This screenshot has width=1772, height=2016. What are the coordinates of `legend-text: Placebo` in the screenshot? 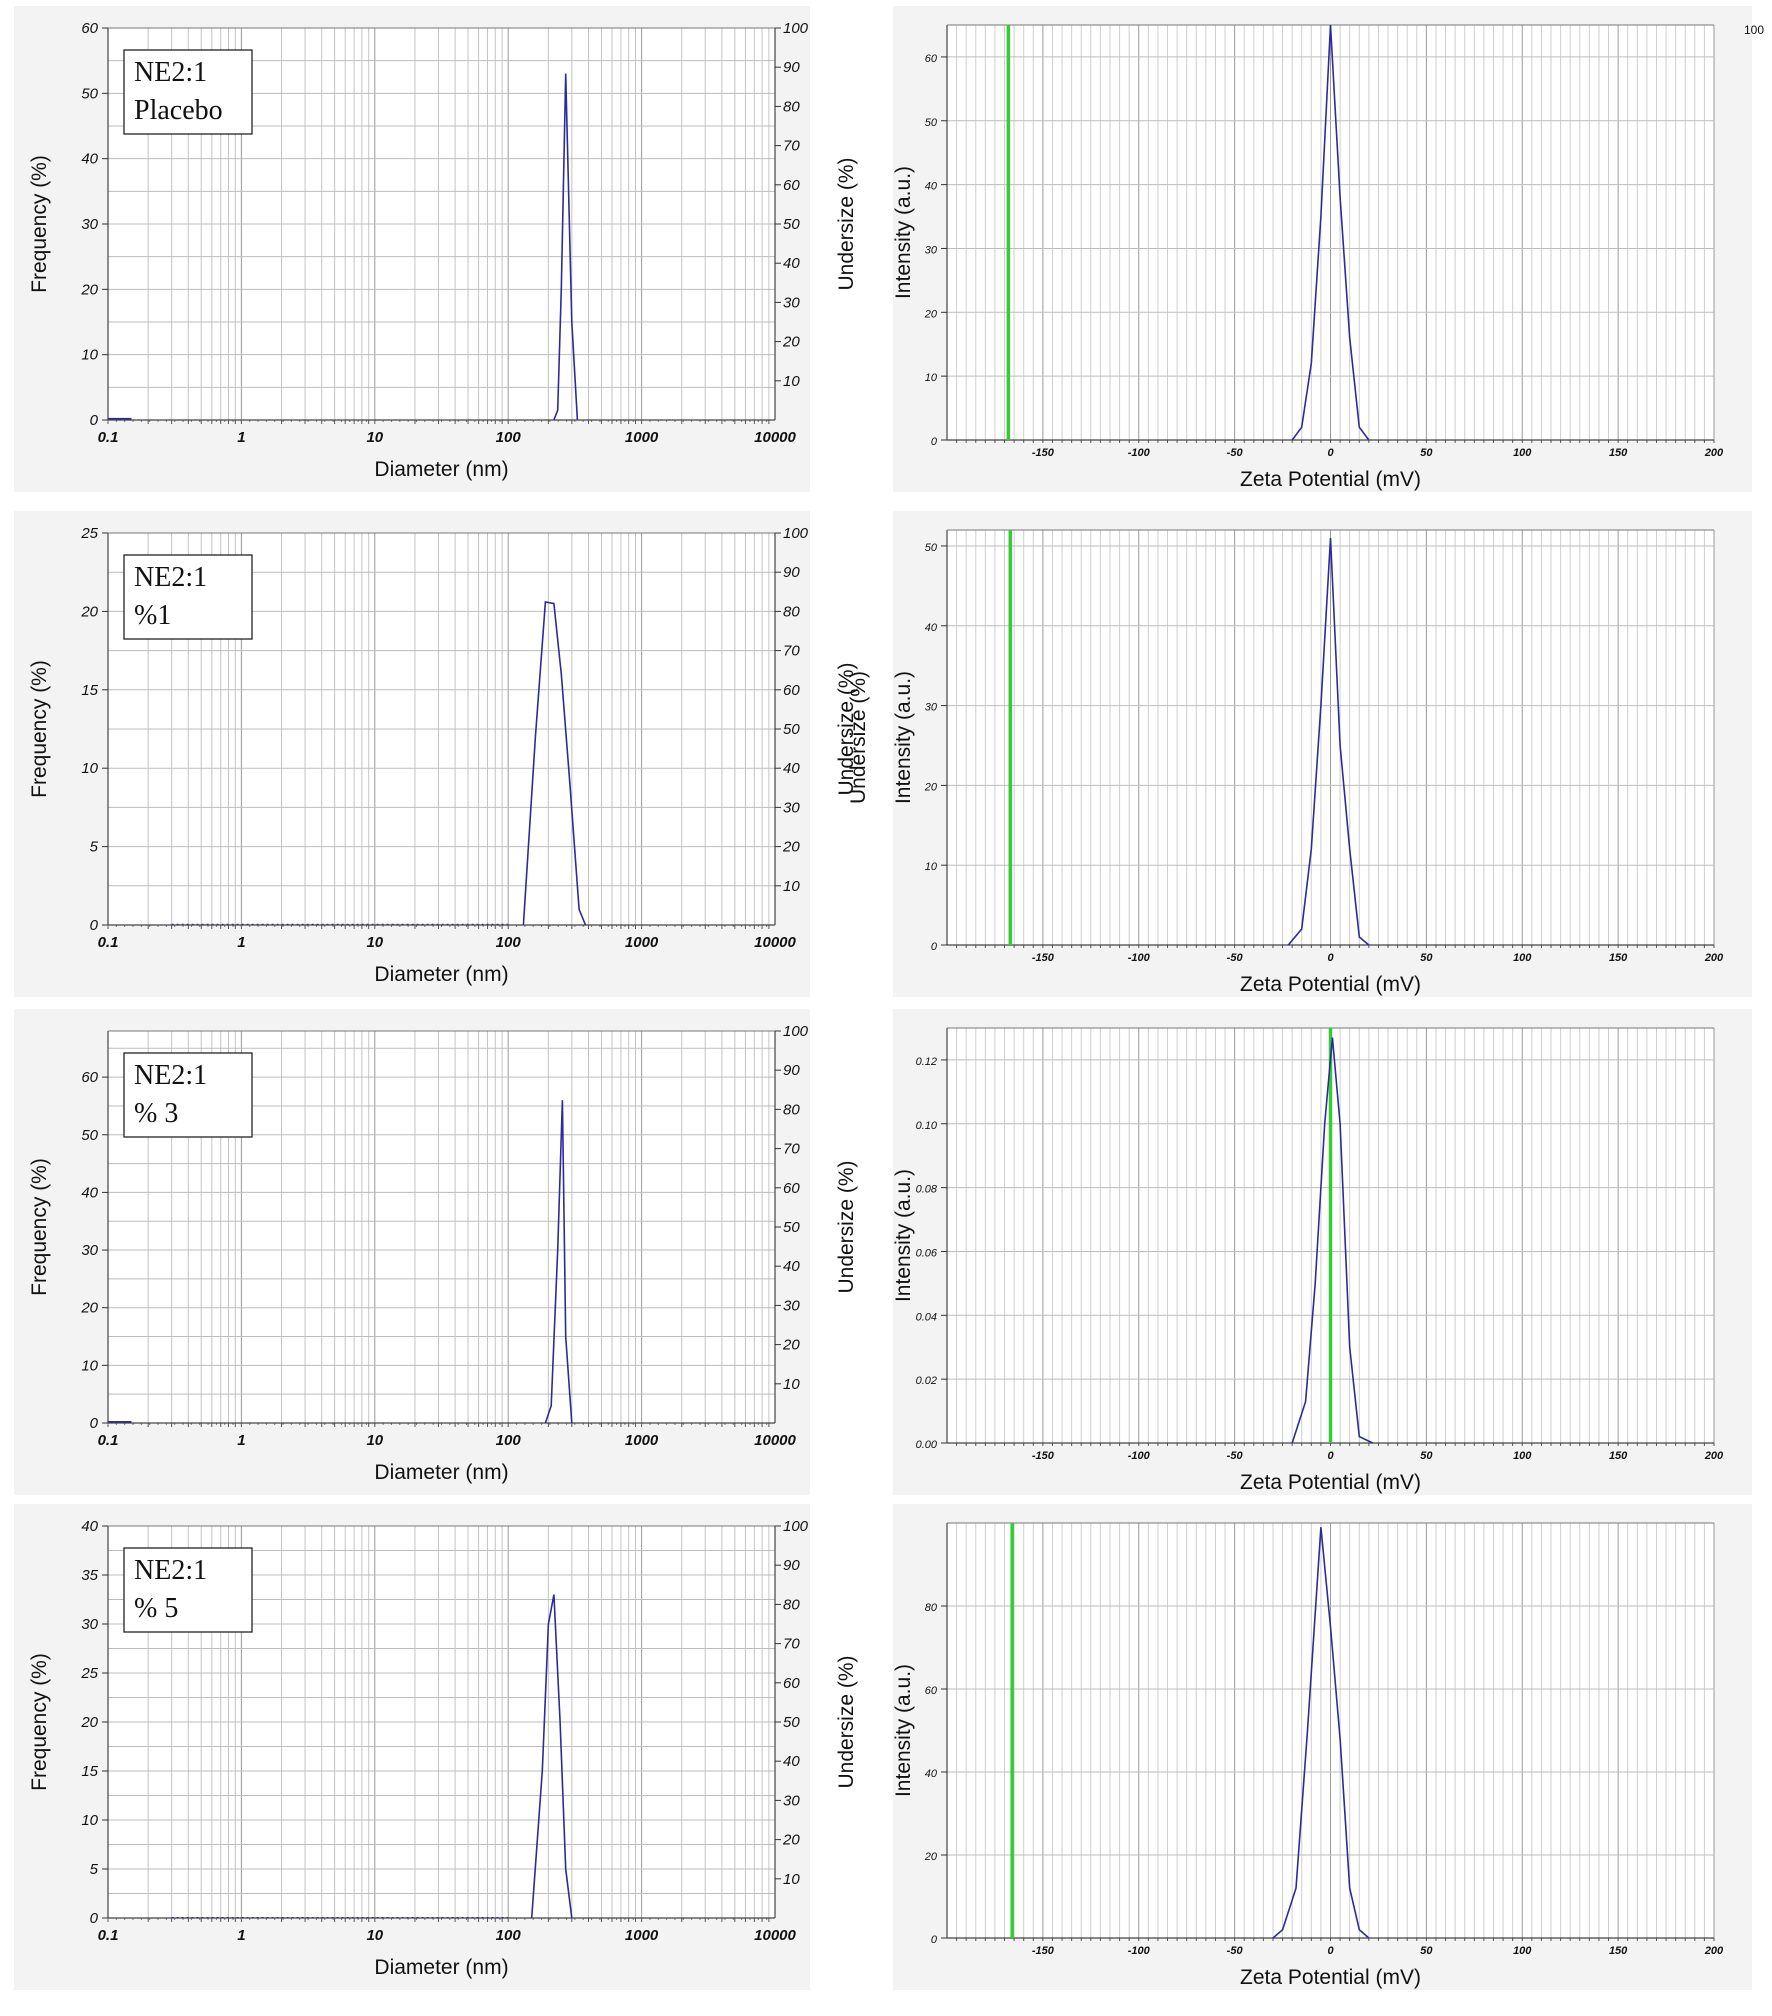 It's located at (178, 110).